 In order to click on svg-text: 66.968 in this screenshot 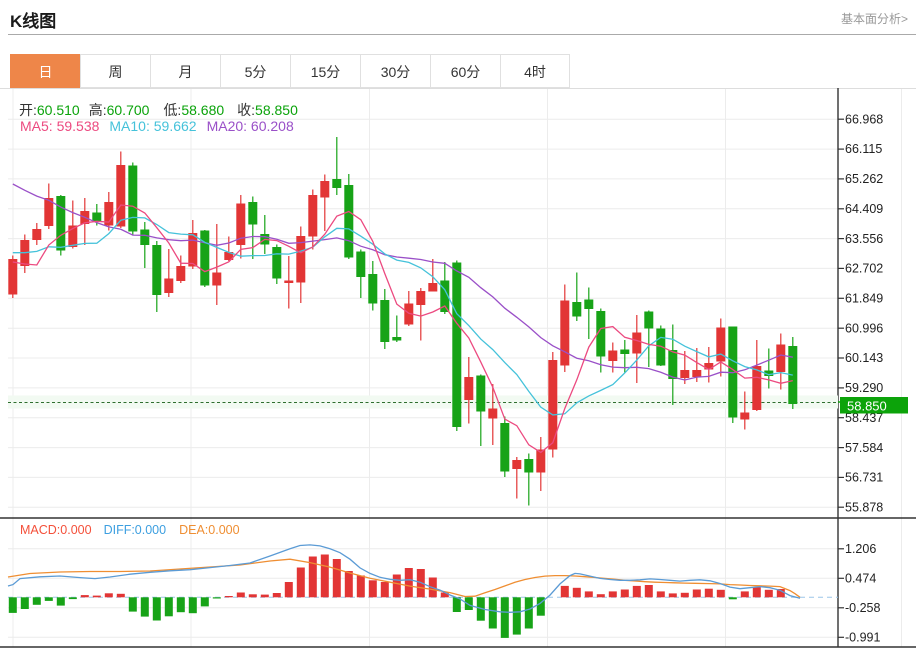, I will do `click(864, 119)`.